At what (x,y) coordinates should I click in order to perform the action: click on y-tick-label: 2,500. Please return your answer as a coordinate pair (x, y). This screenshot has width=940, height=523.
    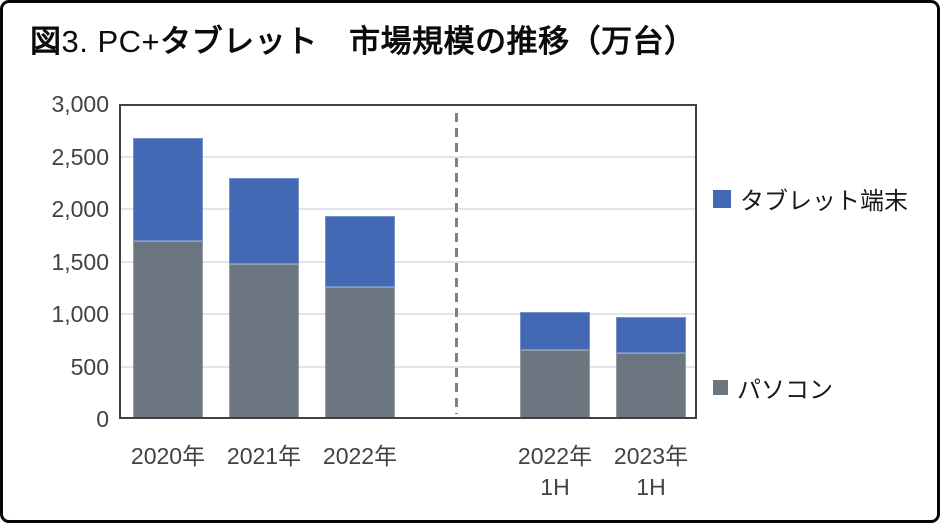
    Looking at the image, I should click on (80, 156).